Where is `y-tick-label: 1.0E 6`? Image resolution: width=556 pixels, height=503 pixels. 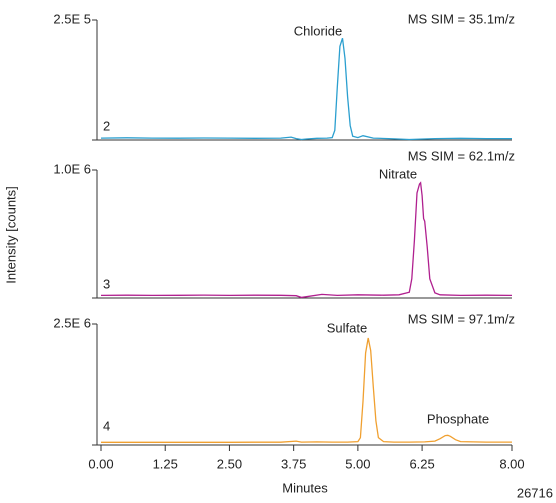
y-tick-label: 1.0E 6 is located at coordinates (72, 168).